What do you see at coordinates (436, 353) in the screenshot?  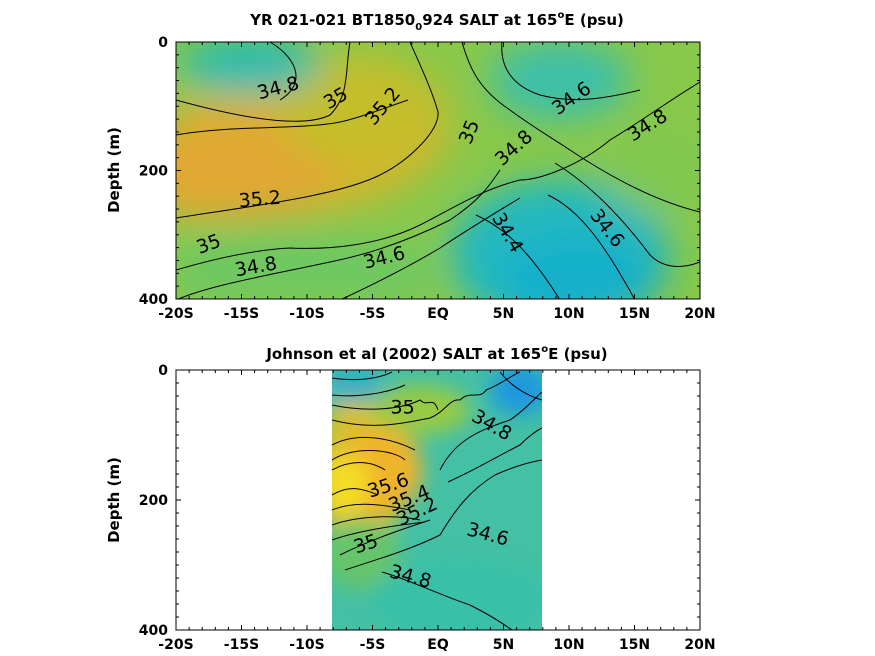 I see `bottom-title: Johnson et al (2002) SALT at 165oE (psu)` at bounding box center [436, 353].